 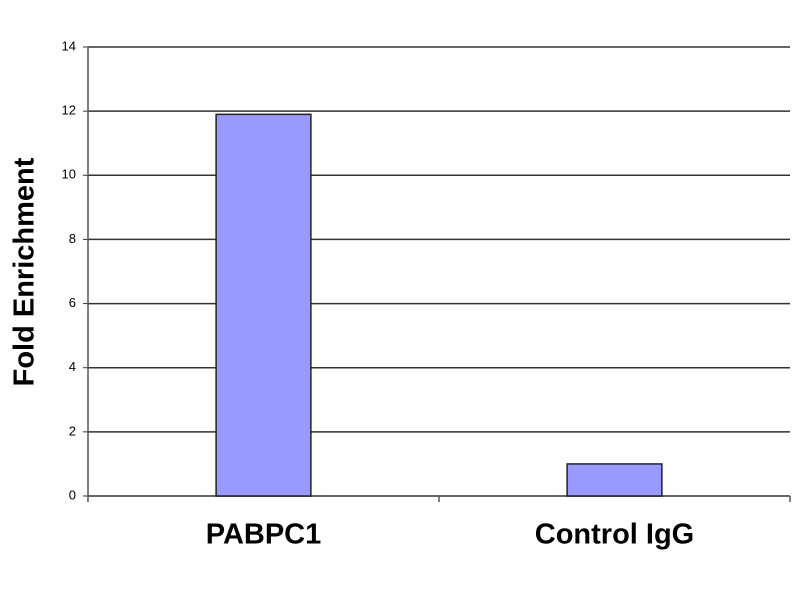 I want to click on y-tick-label: 8, so click(x=72, y=238).